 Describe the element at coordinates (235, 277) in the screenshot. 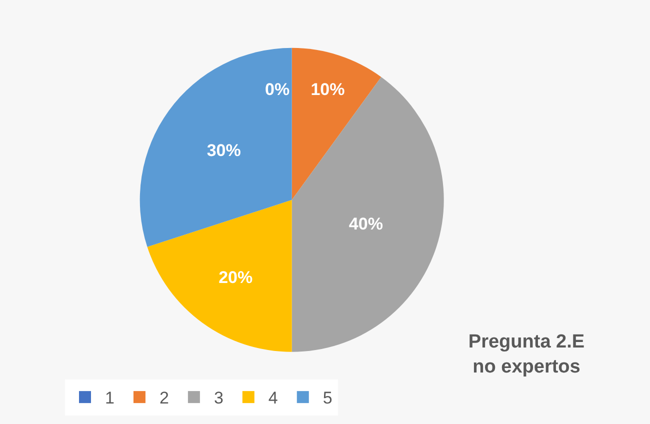

I see `data-label: 20%` at that location.